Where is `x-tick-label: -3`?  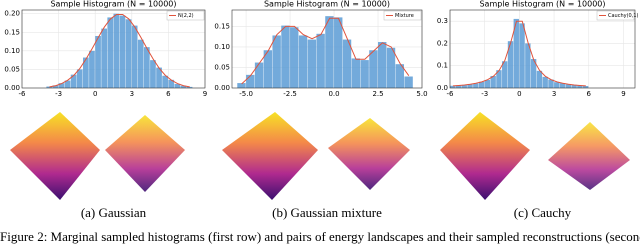 x-tick-label: -3 is located at coordinates (484, 94).